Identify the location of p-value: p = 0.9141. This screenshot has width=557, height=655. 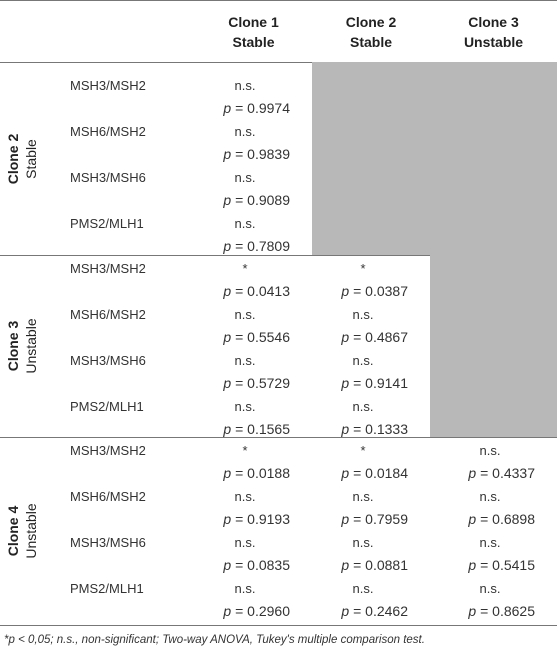
(353, 383).